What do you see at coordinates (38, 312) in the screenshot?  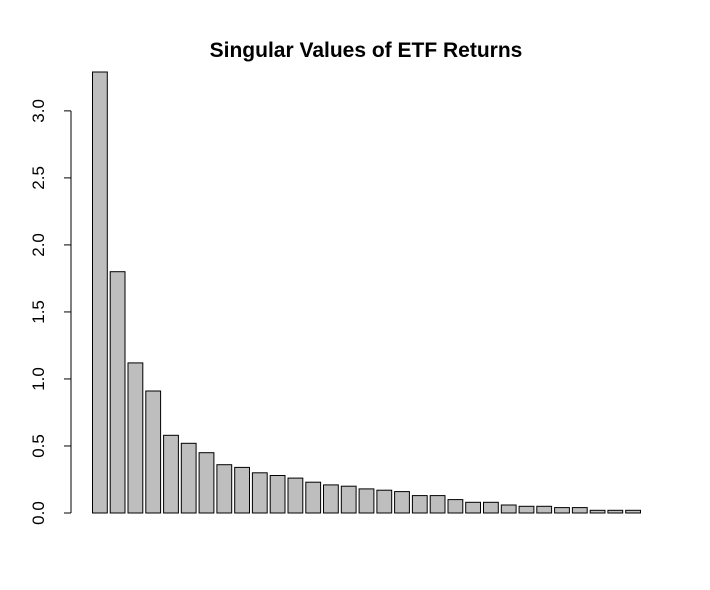 I see `y-tick-label: 1.5` at bounding box center [38, 312].